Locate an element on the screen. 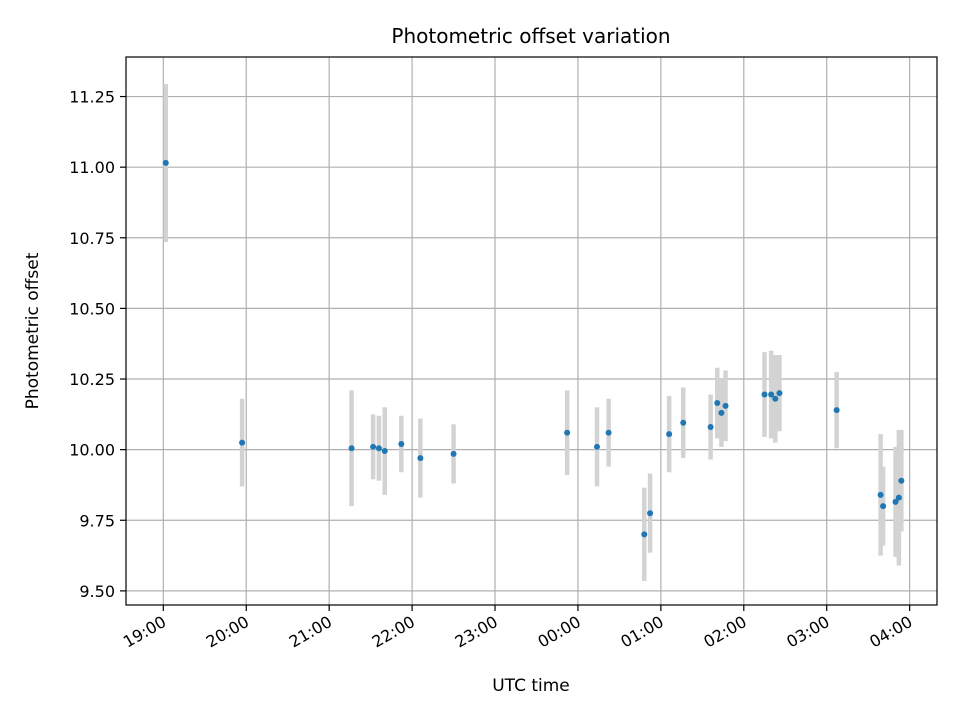  y-axis-label: Photometric offset is located at coordinates (33, 330).